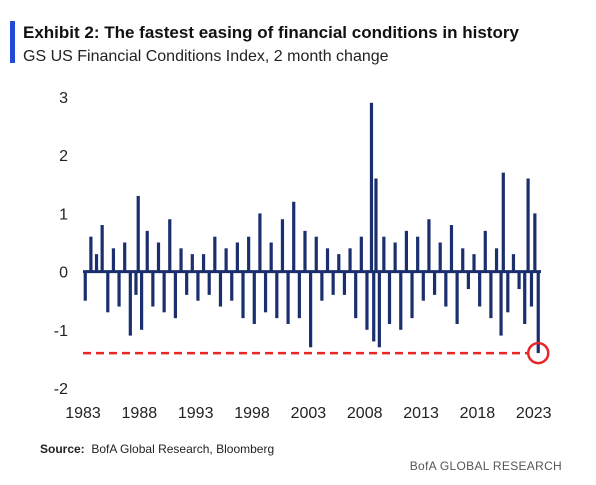  I want to click on x-tick-label: 2018, so click(478, 413).